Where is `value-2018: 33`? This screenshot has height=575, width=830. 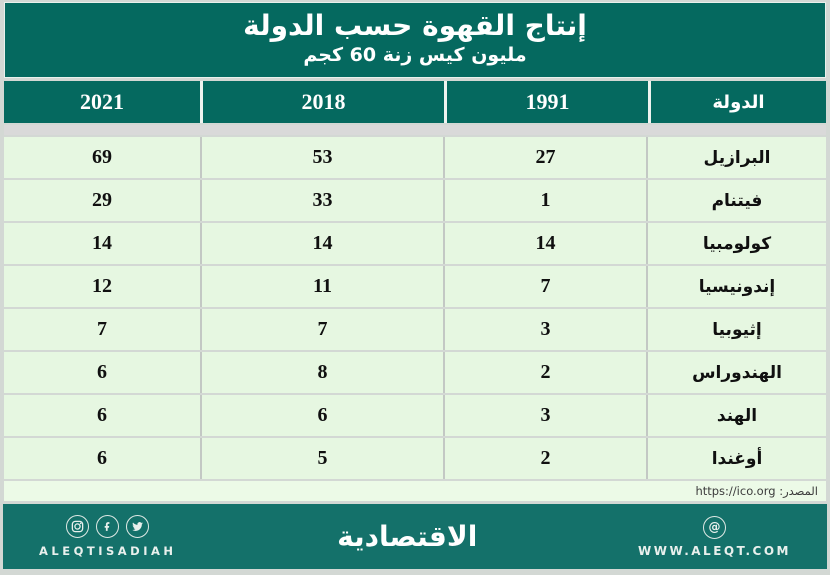
value-2018: 33 is located at coordinates (322, 200).